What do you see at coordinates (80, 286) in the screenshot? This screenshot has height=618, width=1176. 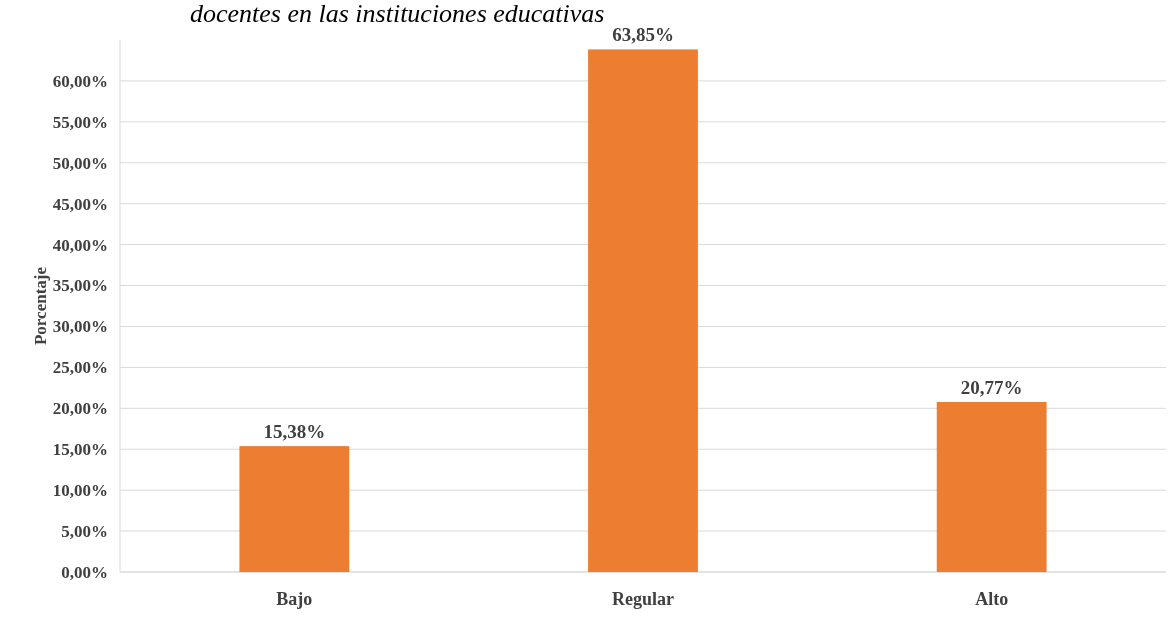 I see `y-tick-label: 35,00%` at bounding box center [80, 286].